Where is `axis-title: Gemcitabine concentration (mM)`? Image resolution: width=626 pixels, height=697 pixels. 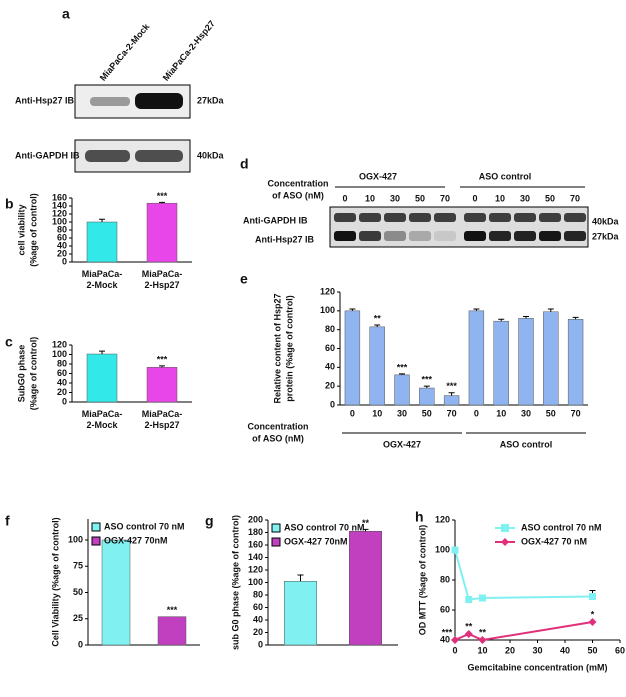
axis-title: Gemcitabine concentration (mM) is located at coordinates (537, 667).